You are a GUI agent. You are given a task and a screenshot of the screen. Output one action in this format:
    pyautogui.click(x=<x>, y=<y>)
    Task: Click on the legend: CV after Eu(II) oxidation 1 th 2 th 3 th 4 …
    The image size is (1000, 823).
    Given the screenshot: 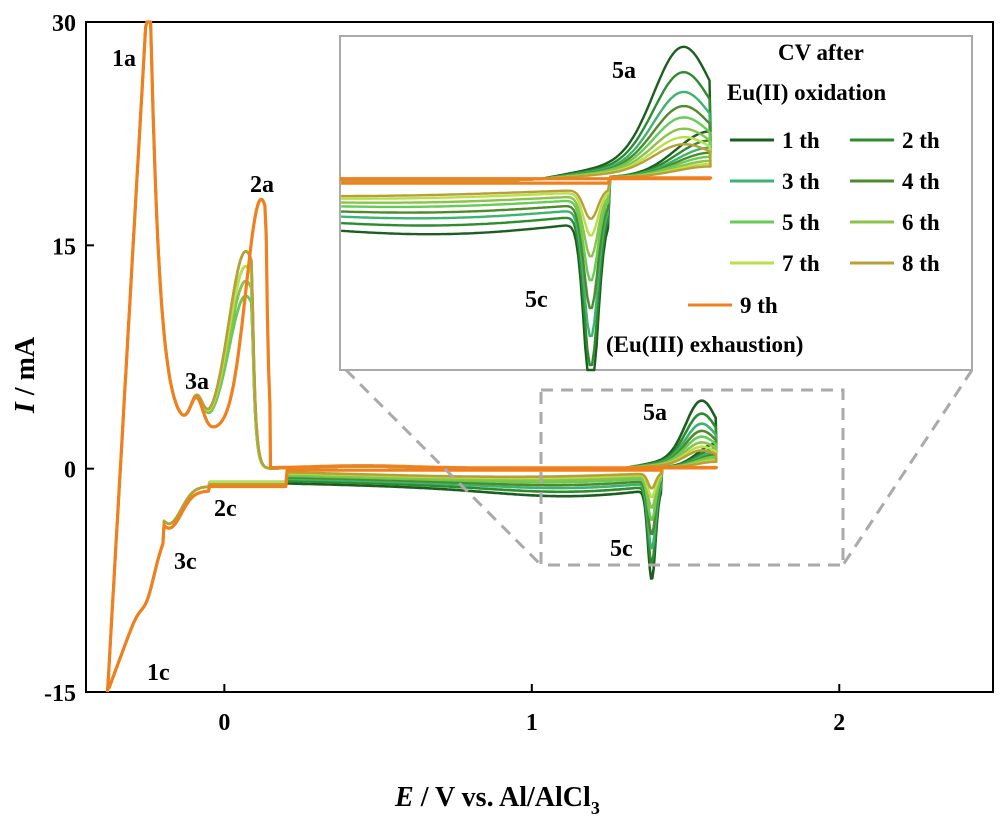 What is the action you would take?
    pyautogui.click(x=773, y=198)
    